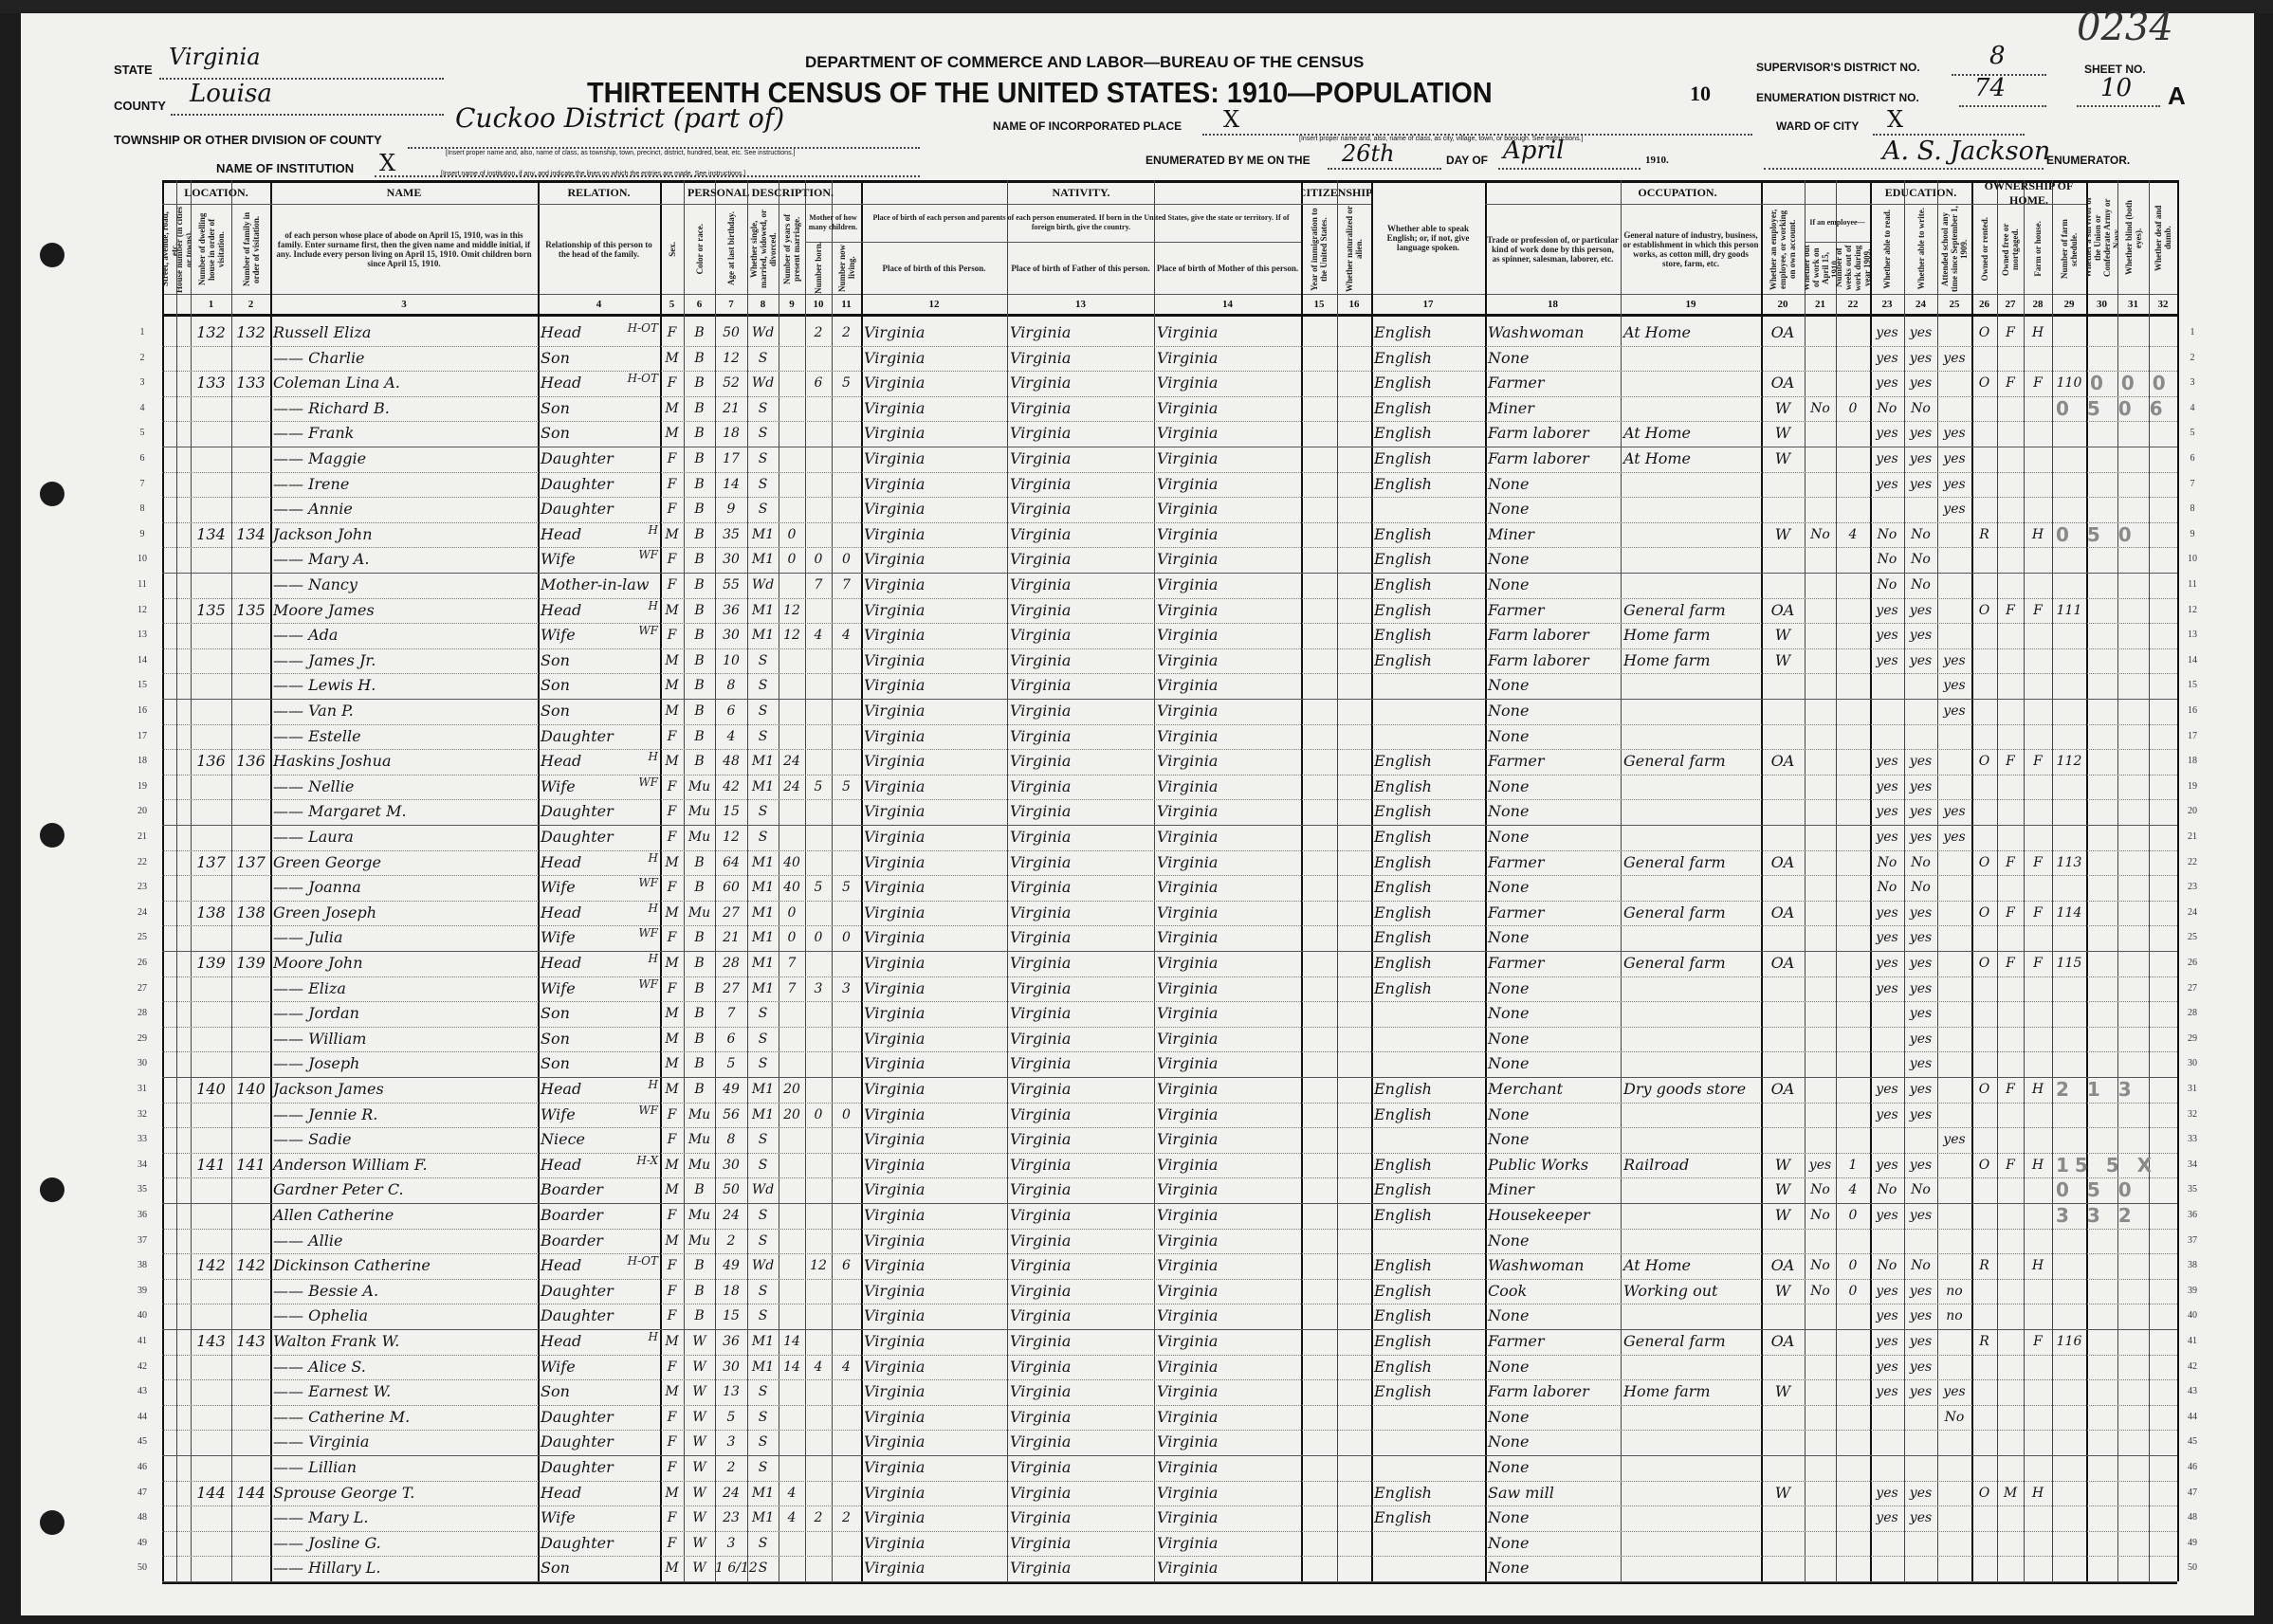  Describe the element at coordinates (142, 332) in the screenshot. I see `line-number-left: 1` at that location.